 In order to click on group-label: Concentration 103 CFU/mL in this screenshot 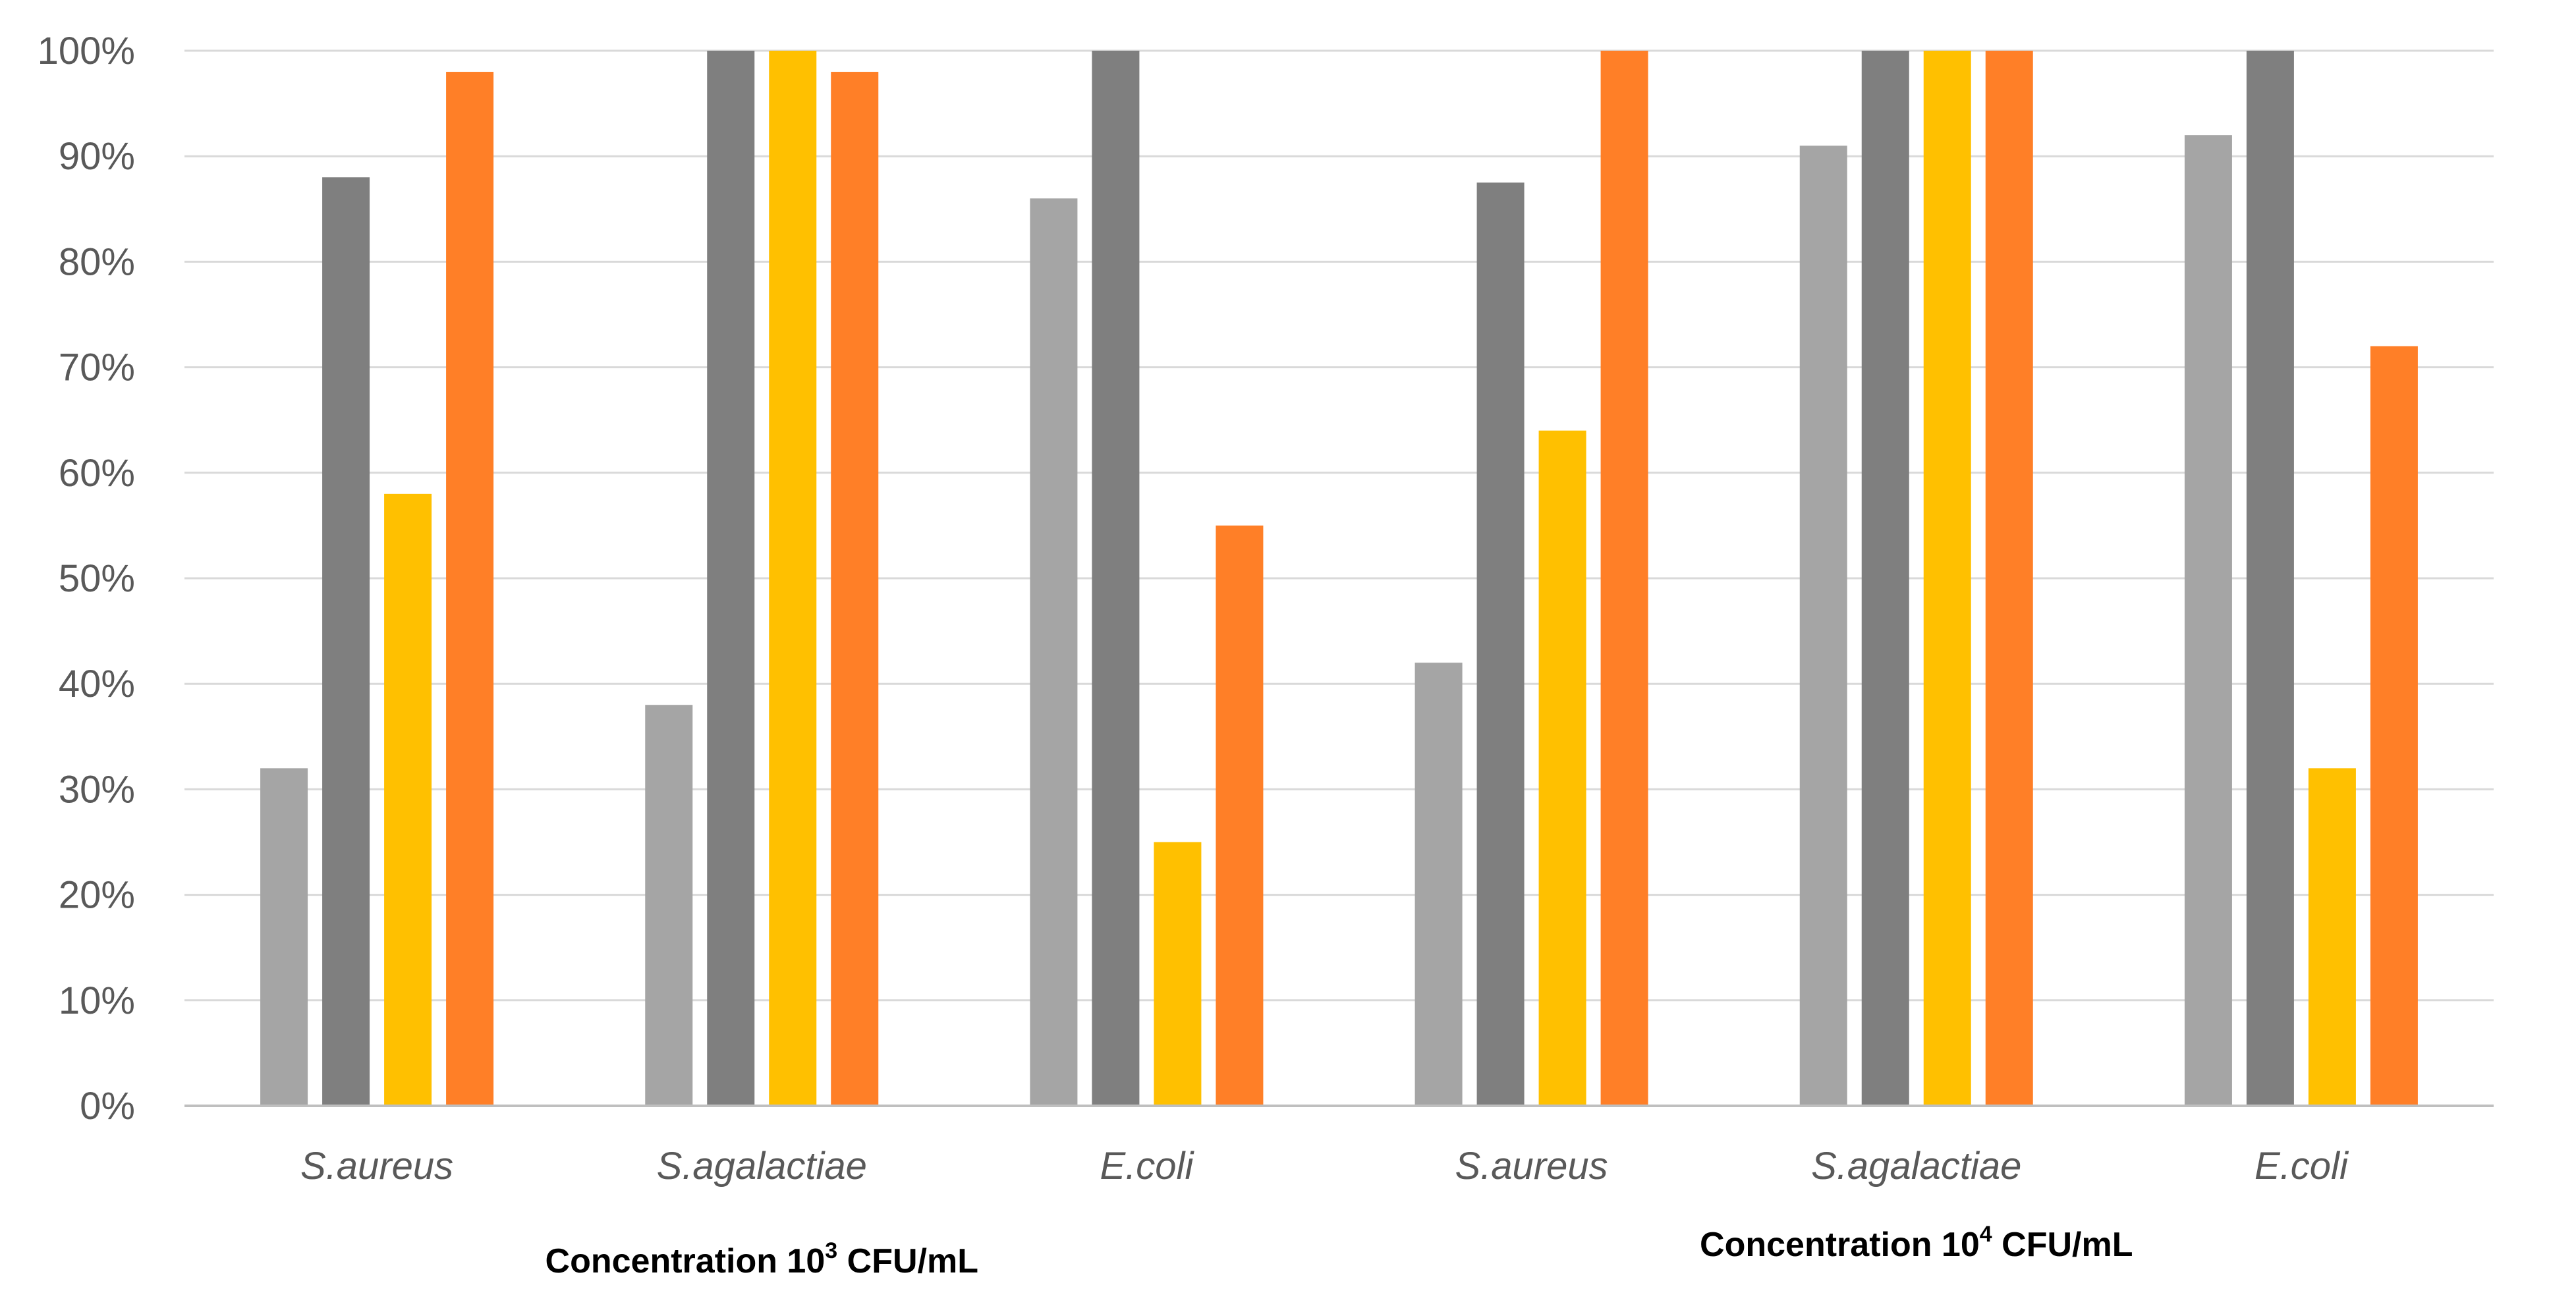, I will do `click(762, 1259)`.